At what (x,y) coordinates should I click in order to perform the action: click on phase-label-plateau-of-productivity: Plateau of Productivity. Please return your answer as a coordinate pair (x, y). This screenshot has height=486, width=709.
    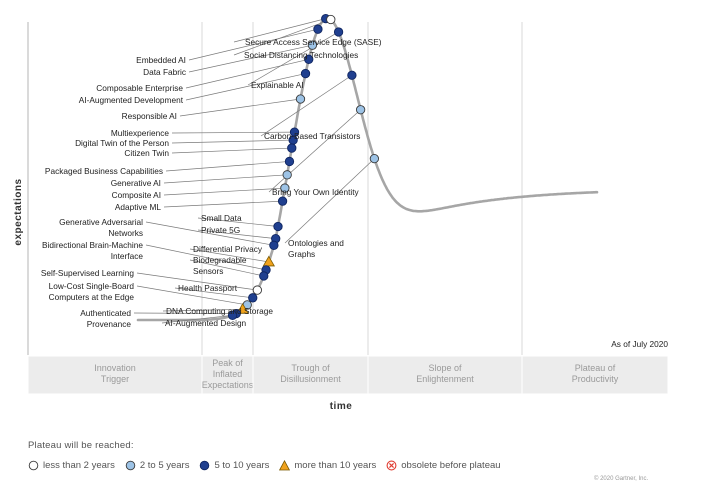
    Looking at the image, I should click on (595, 373).